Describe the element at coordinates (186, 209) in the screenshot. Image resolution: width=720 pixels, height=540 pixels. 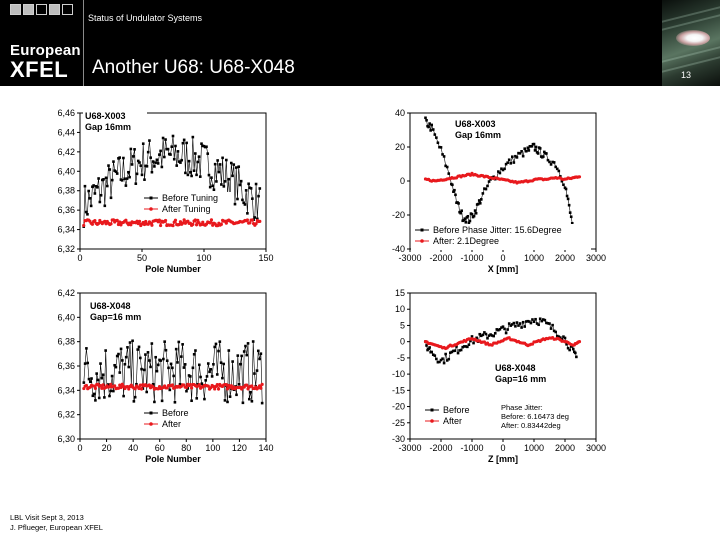
I see `legend-entry: After Tuning` at that location.